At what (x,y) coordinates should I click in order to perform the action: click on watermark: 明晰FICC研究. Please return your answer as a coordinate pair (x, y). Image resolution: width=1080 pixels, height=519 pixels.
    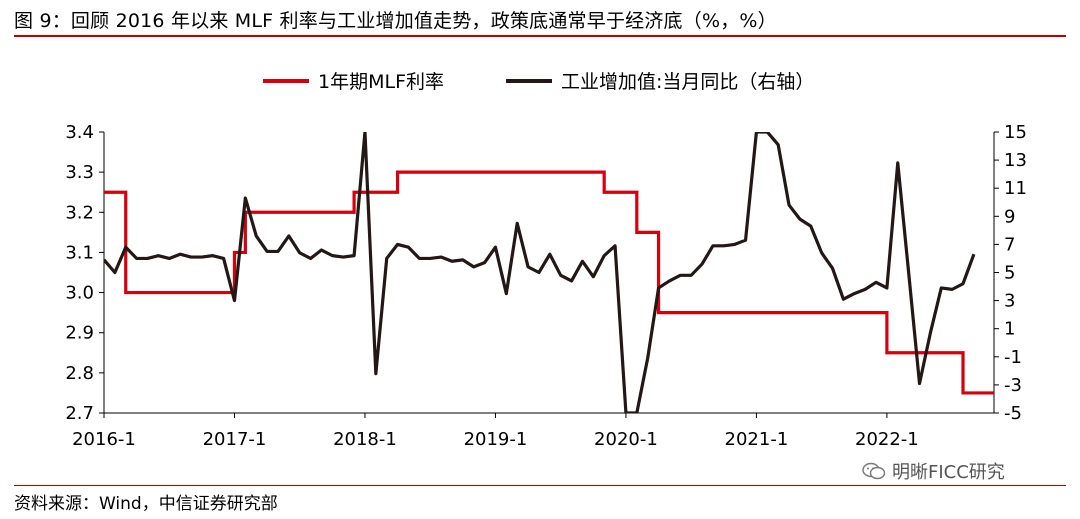
    Looking at the image, I should click on (933, 471).